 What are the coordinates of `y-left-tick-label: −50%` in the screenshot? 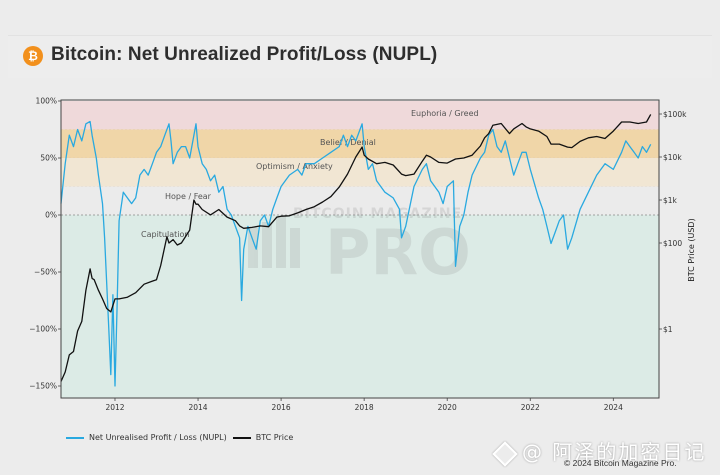 It's located at (45, 272).